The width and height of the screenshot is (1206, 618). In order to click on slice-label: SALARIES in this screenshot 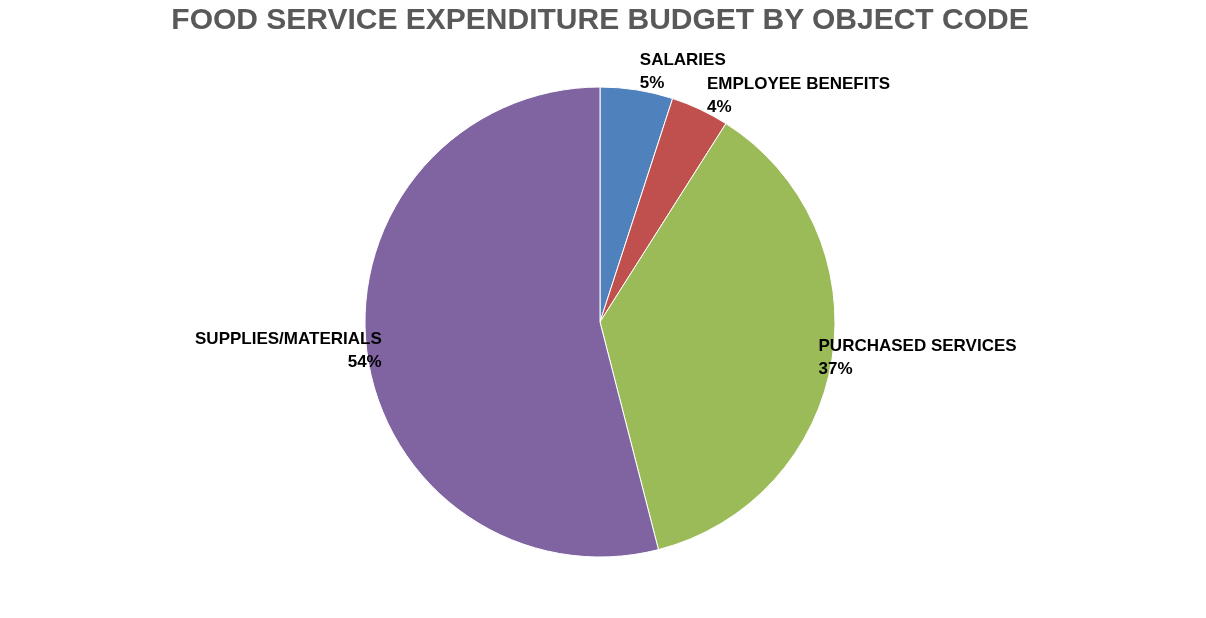, I will do `click(682, 59)`.